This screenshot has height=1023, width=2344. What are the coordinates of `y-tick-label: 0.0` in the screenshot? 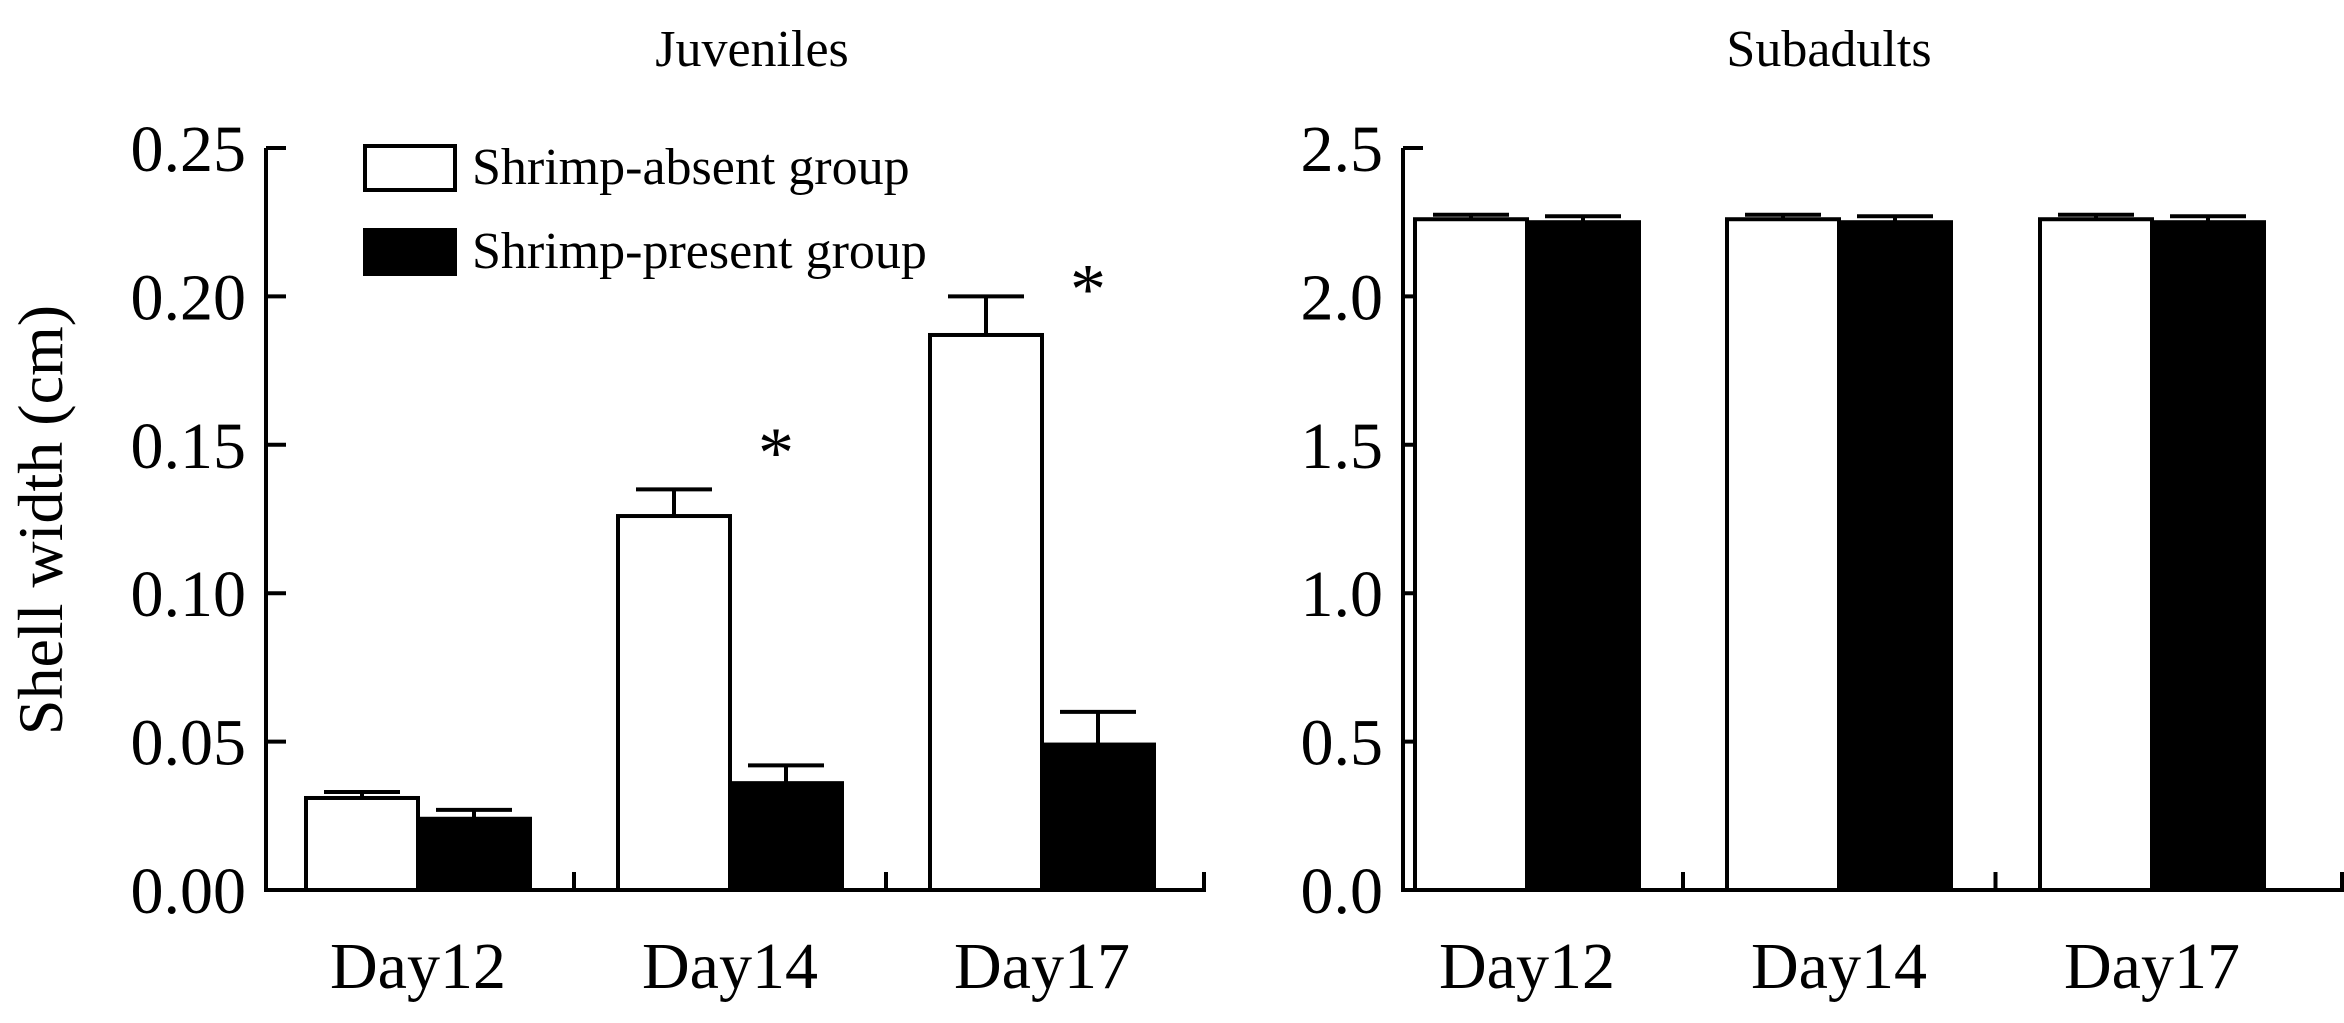 It's located at (1342, 891).